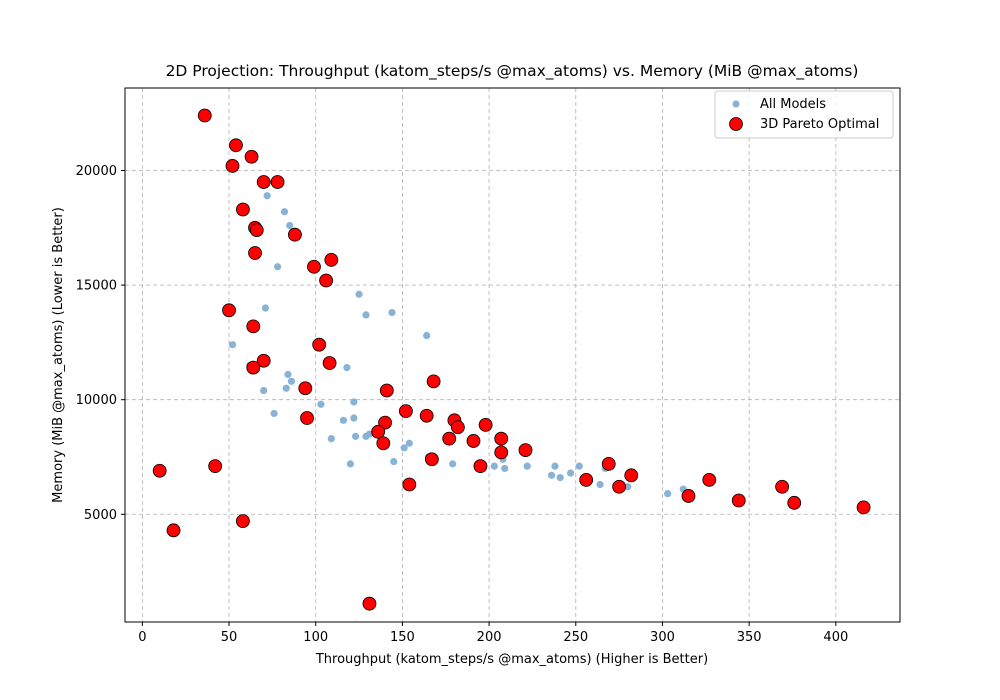 Image resolution: width=1000 pixels, height=700 pixels. What do you see at coordinates (229, 637) in the screenshot?
I see `x-tick-label: 50` at bounding box center [229, 637].